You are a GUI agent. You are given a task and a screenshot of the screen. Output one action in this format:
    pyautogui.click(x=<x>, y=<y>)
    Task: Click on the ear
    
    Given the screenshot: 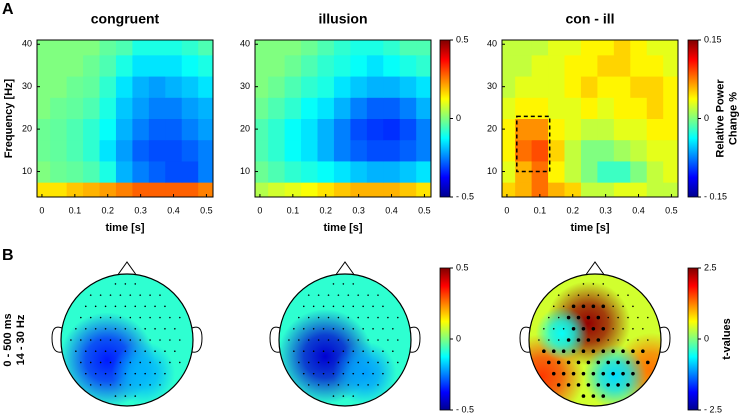 What is the action you would take?
    pyautogui.click(x=57, y=339)
    